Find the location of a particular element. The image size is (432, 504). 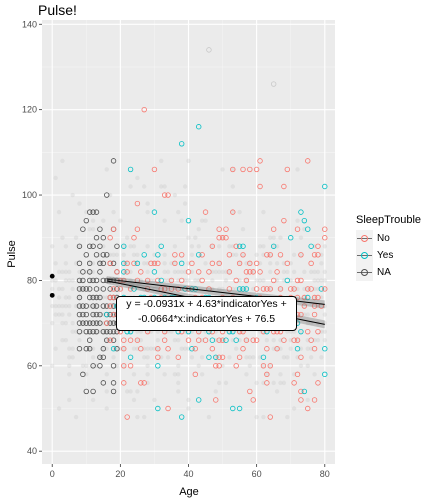

legend-key-no is located at coordinates (364, 238).